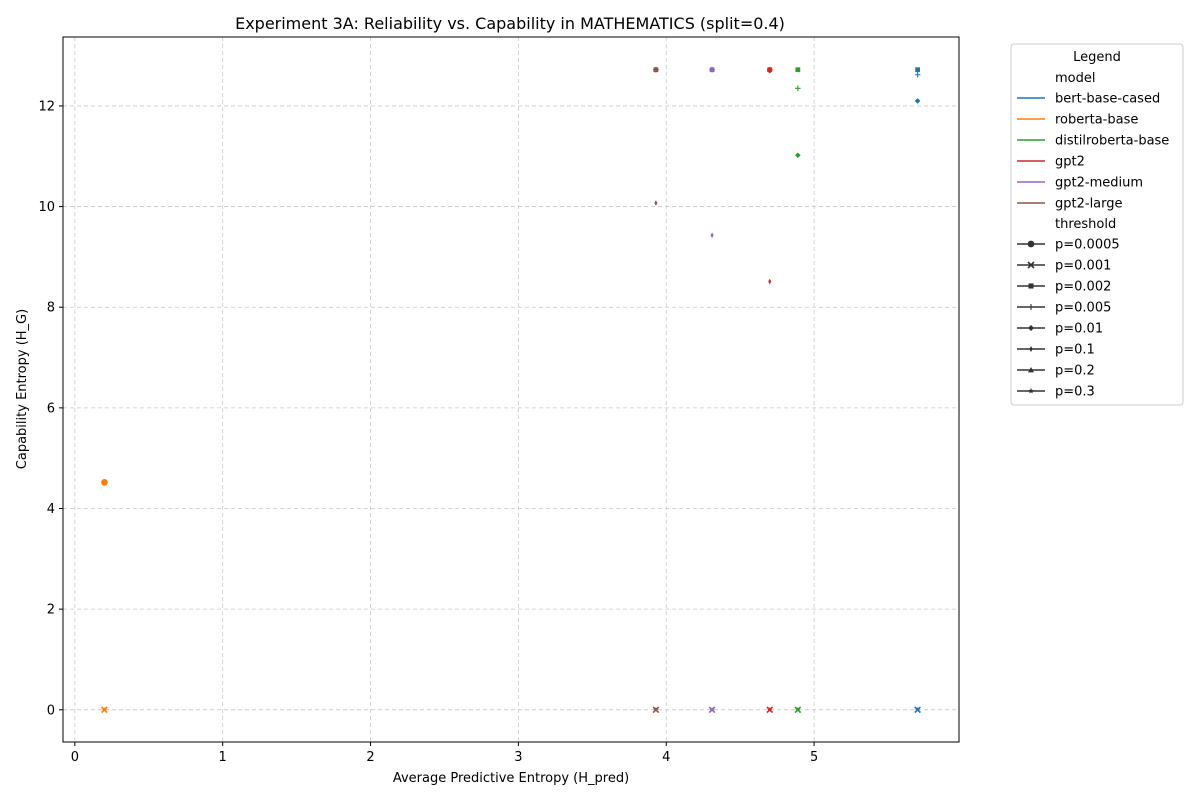  Describe the element at coordinates (1107, 99) in the screenshot. I see `legend-model-label: bert-base-cased` at that location.